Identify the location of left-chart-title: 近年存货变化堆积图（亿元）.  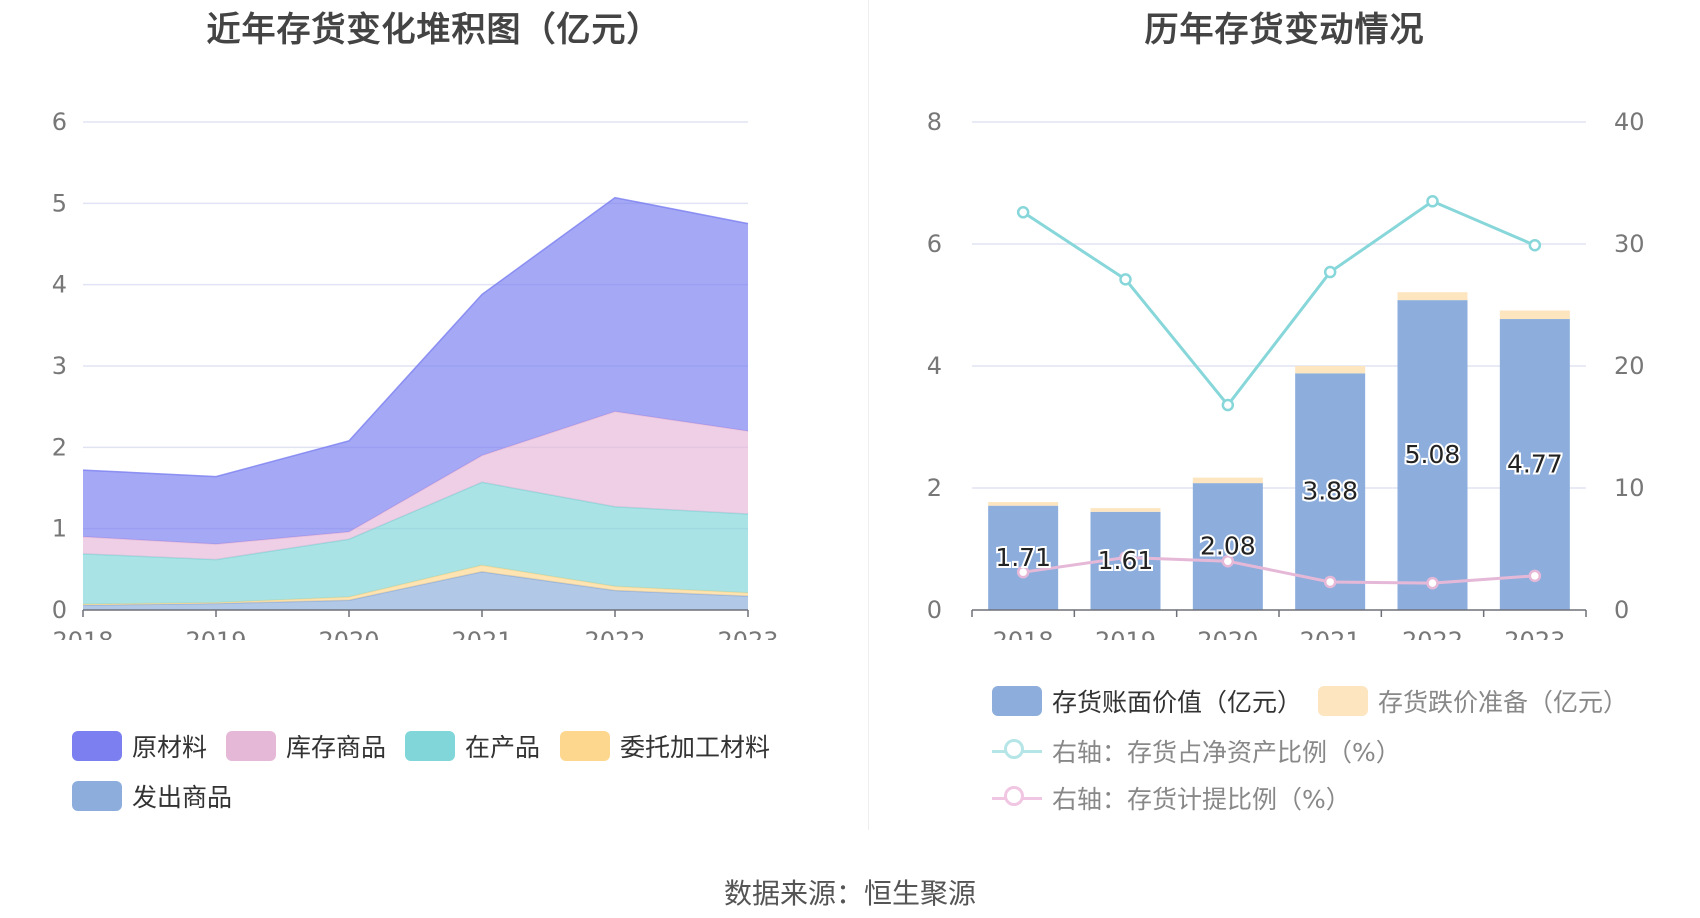
(434, 30).